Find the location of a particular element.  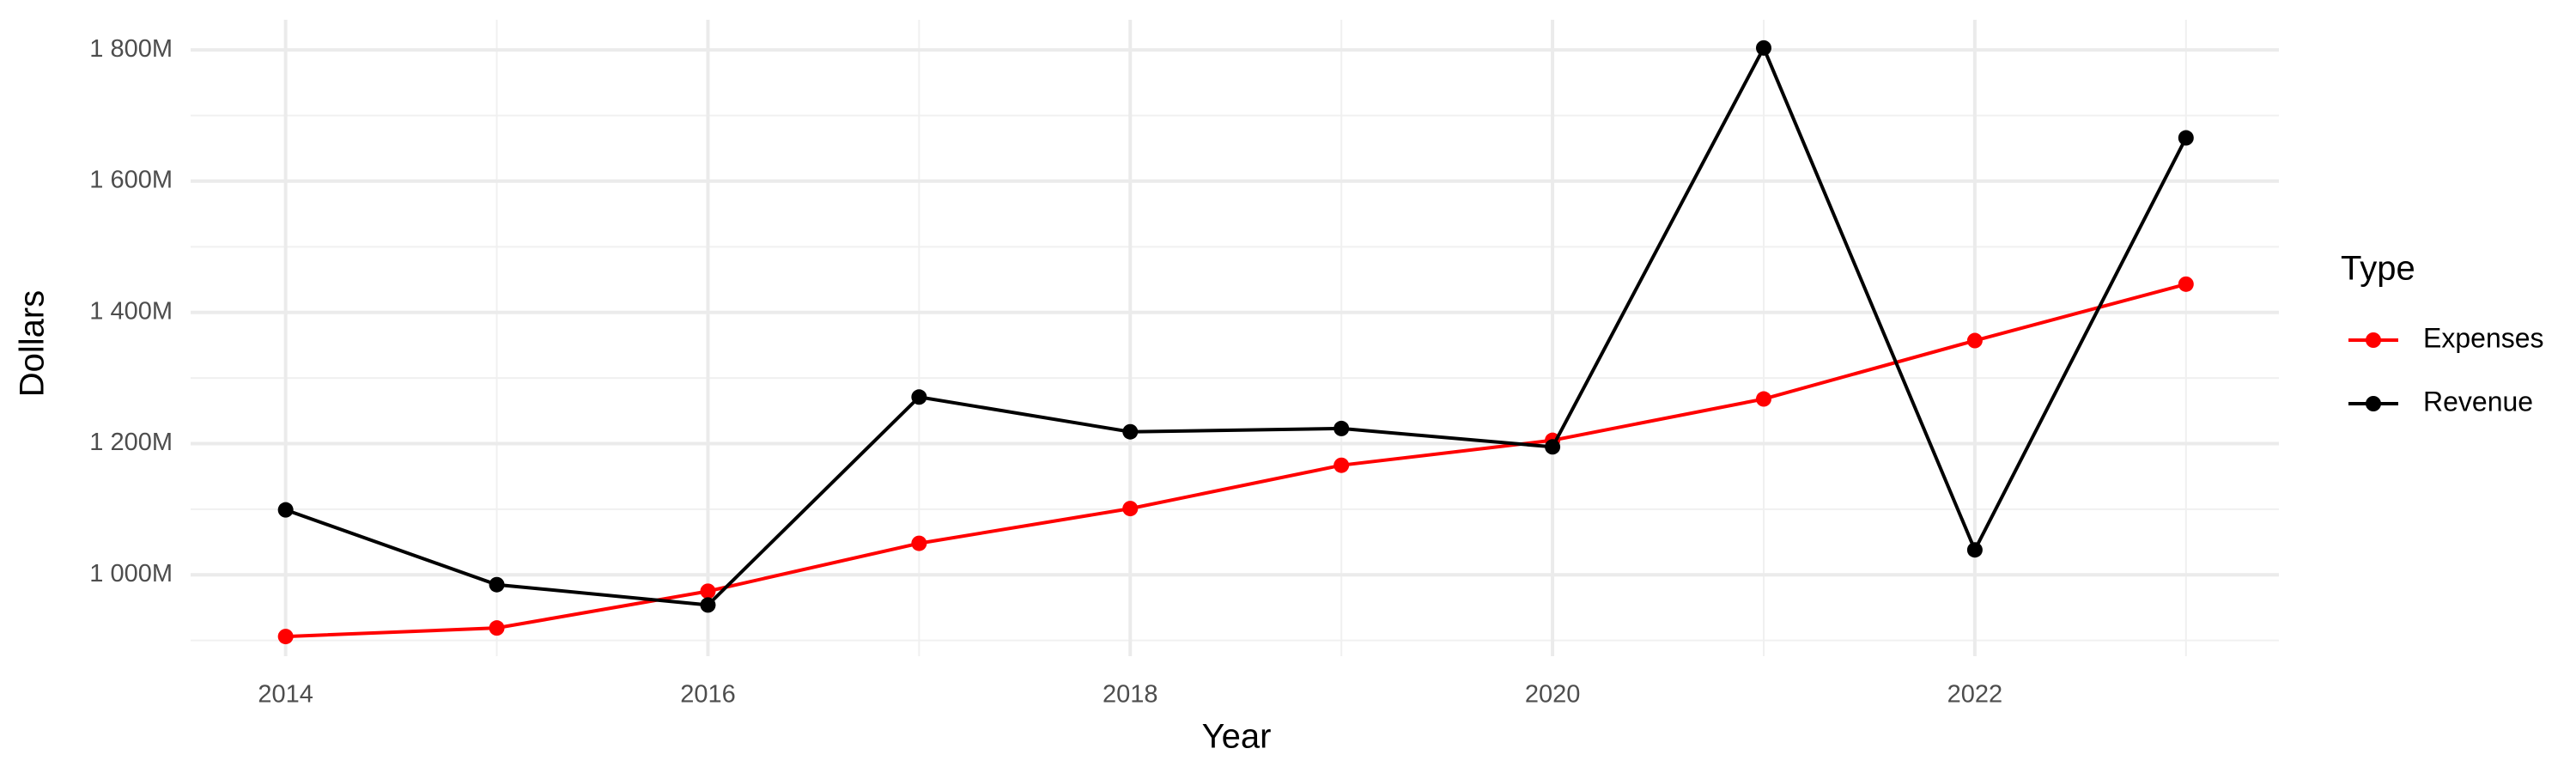

y-tick-label: 1 600M is located at coordinates (131, 180).